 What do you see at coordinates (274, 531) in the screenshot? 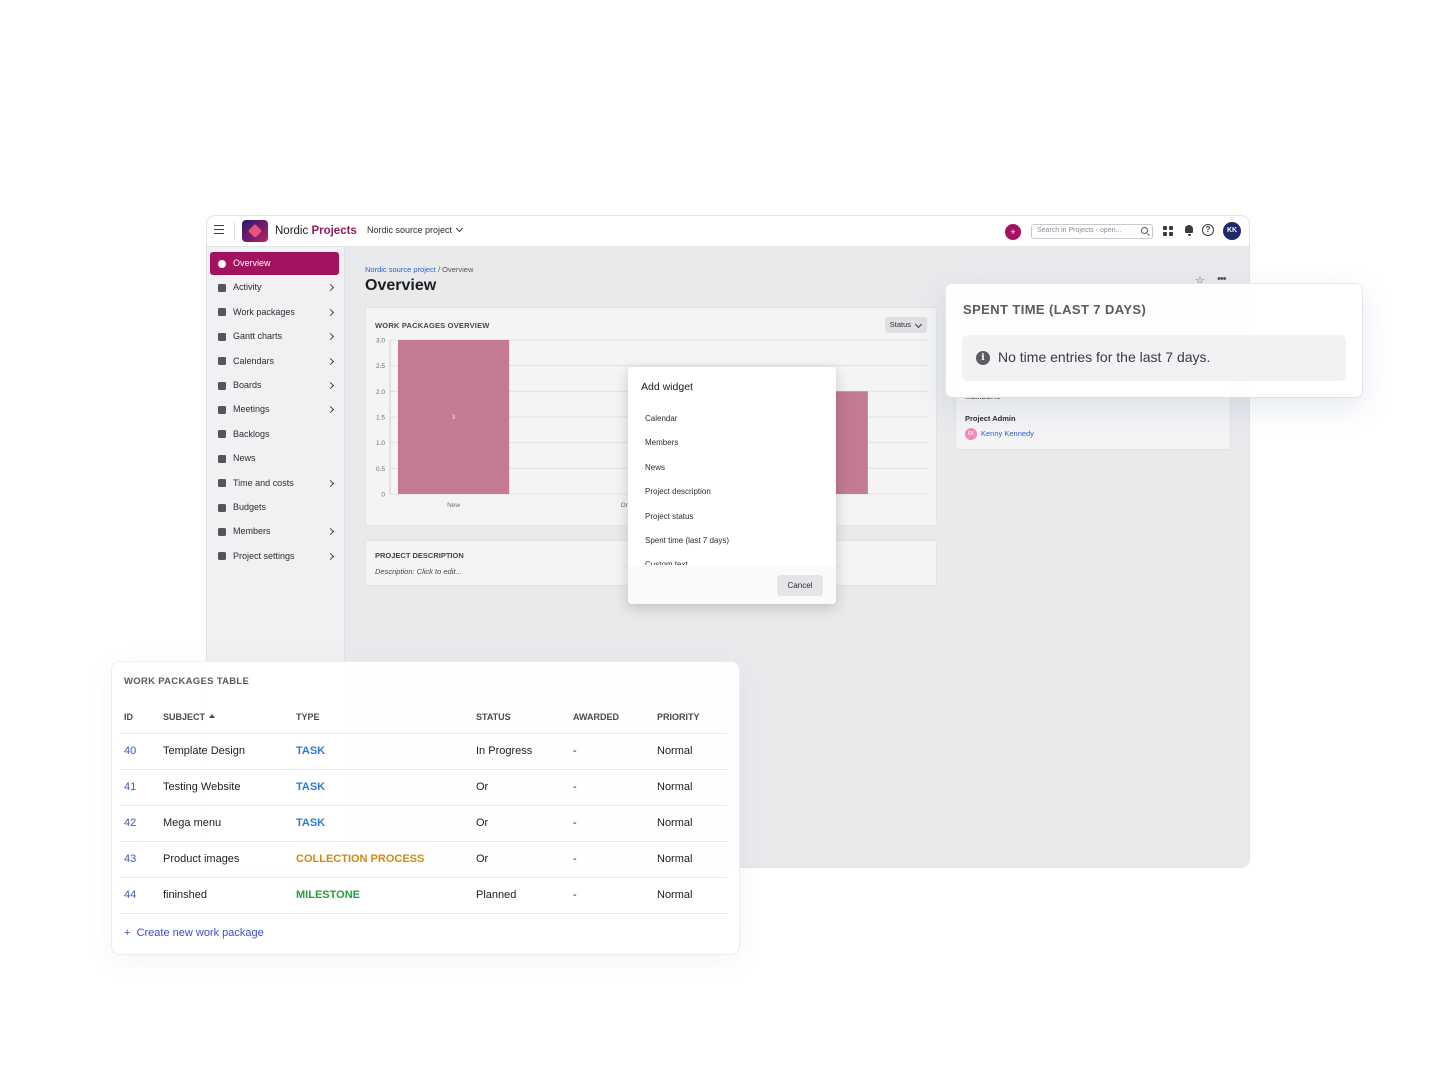
I see `sidebar-item-members: Members` at bounding box center [274, 531].